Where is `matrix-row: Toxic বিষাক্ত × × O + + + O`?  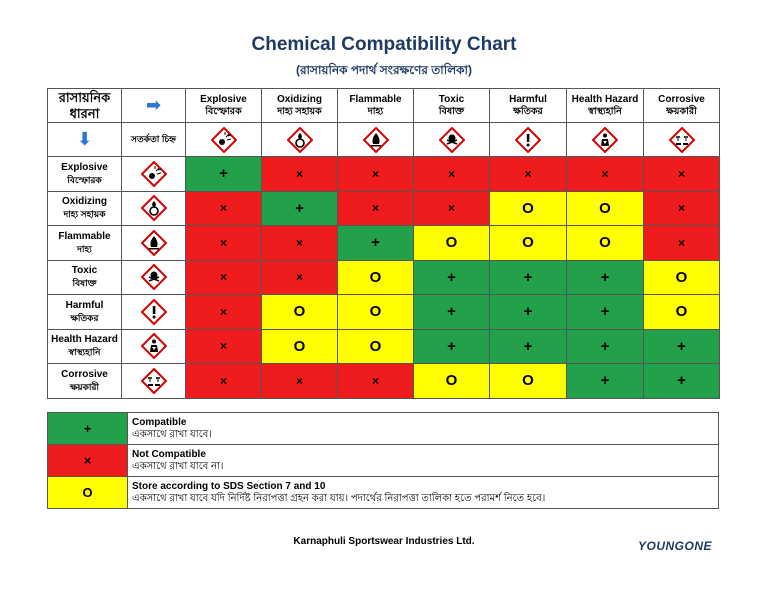 matrix-row: Toxic বিষাক্ত × × O + + + O is located at coordinates (383, 277).